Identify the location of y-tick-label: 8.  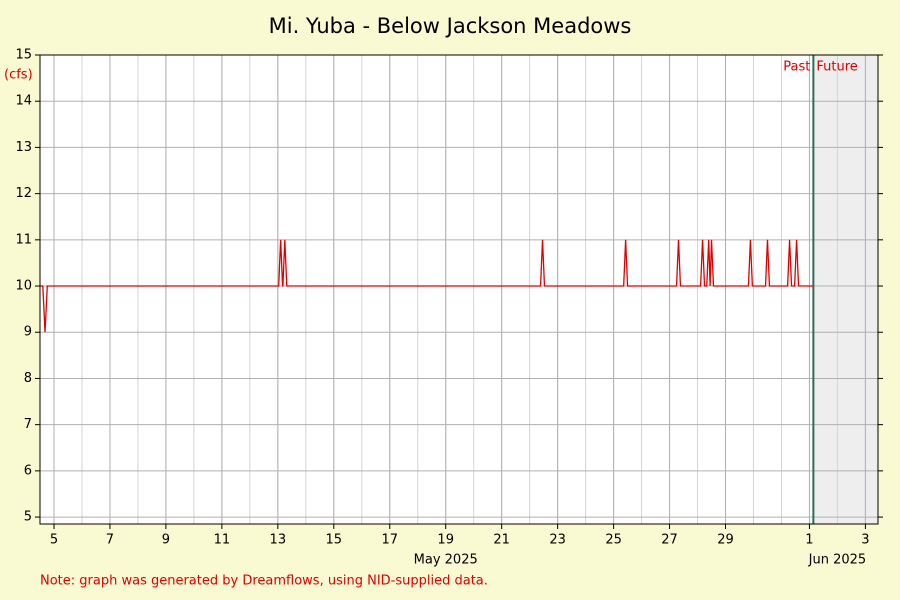
(28, 378).